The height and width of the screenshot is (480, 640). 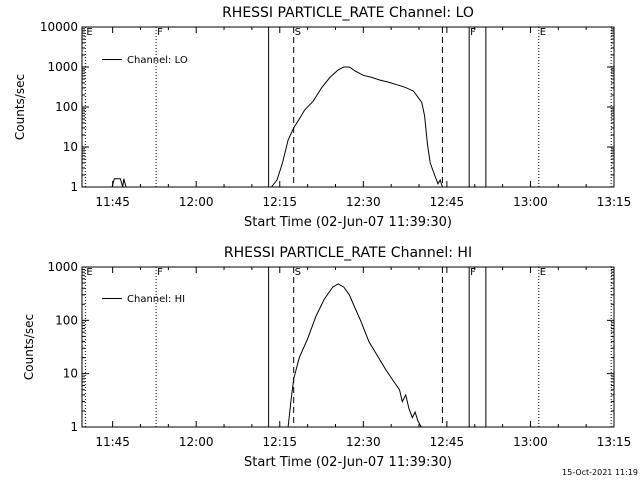 What do you see at coordinates (348, 13) in the screenshot?
I see `chart-title: RHESSI PARTICLE_RATE Channel: LO` at bounding box center [348, 13].